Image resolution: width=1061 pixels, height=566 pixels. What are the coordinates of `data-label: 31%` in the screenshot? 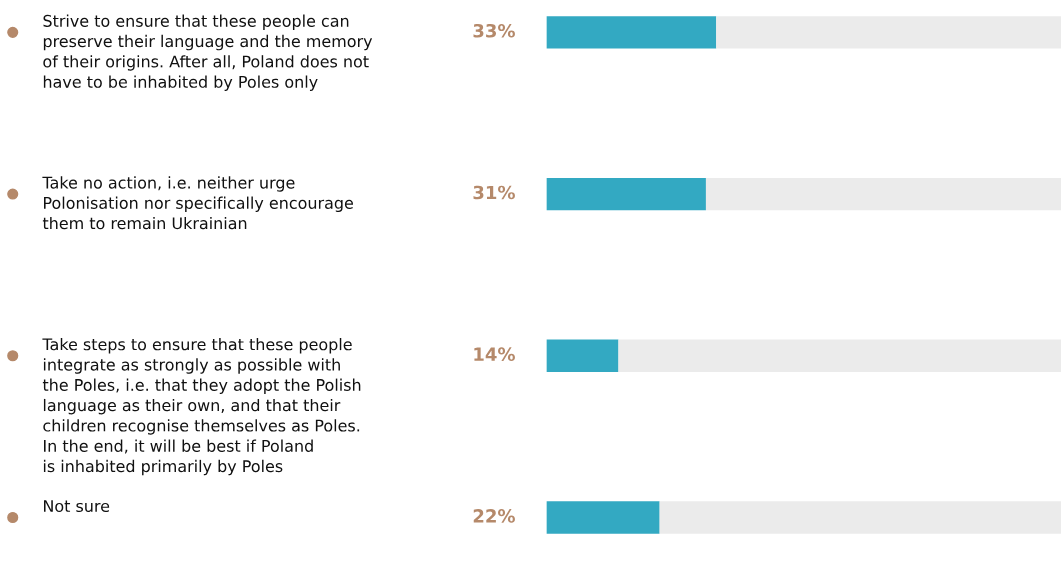 It's located at (494, 192).